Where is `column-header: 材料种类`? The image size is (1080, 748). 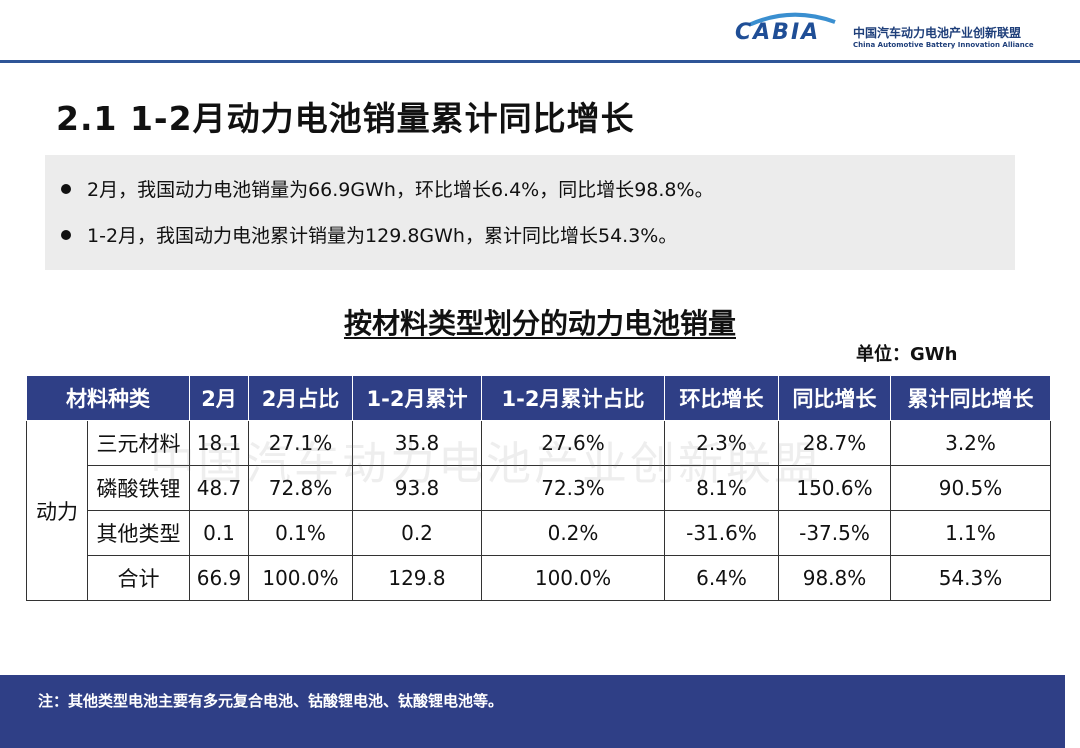 column-header: 材料种类 is located at coordinates (108, 398).